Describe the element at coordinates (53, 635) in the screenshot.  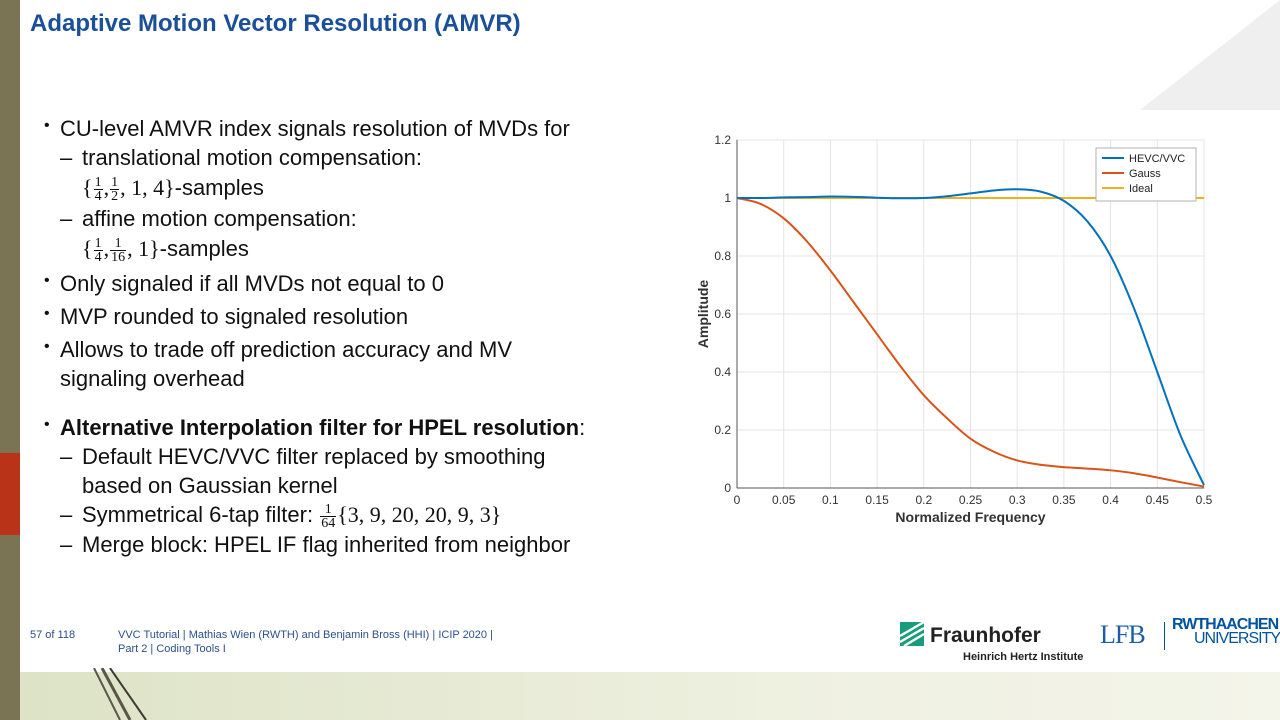
I see `page-number: 57 of 118` at that location.